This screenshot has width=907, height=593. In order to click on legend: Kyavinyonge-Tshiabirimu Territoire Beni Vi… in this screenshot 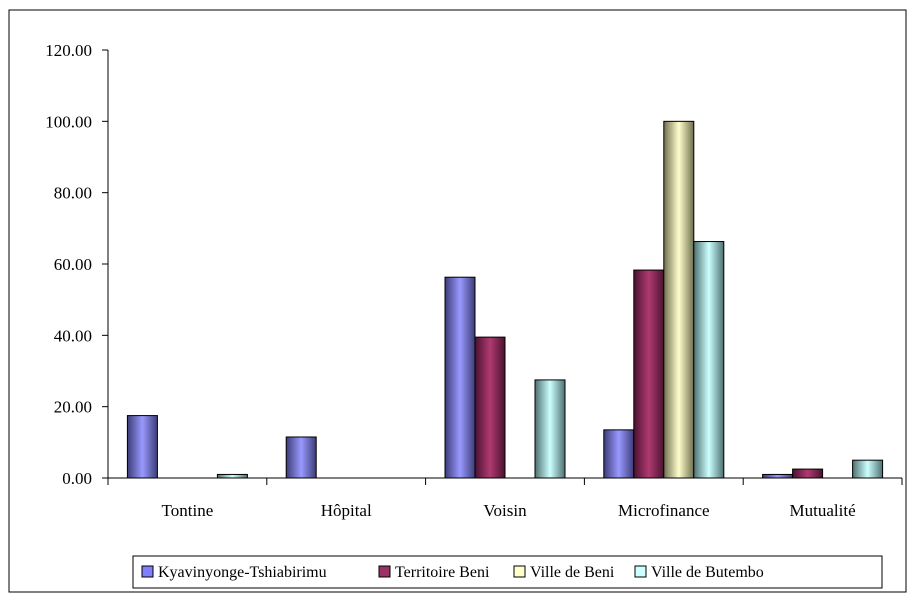, I will do `click(507, 572)`.